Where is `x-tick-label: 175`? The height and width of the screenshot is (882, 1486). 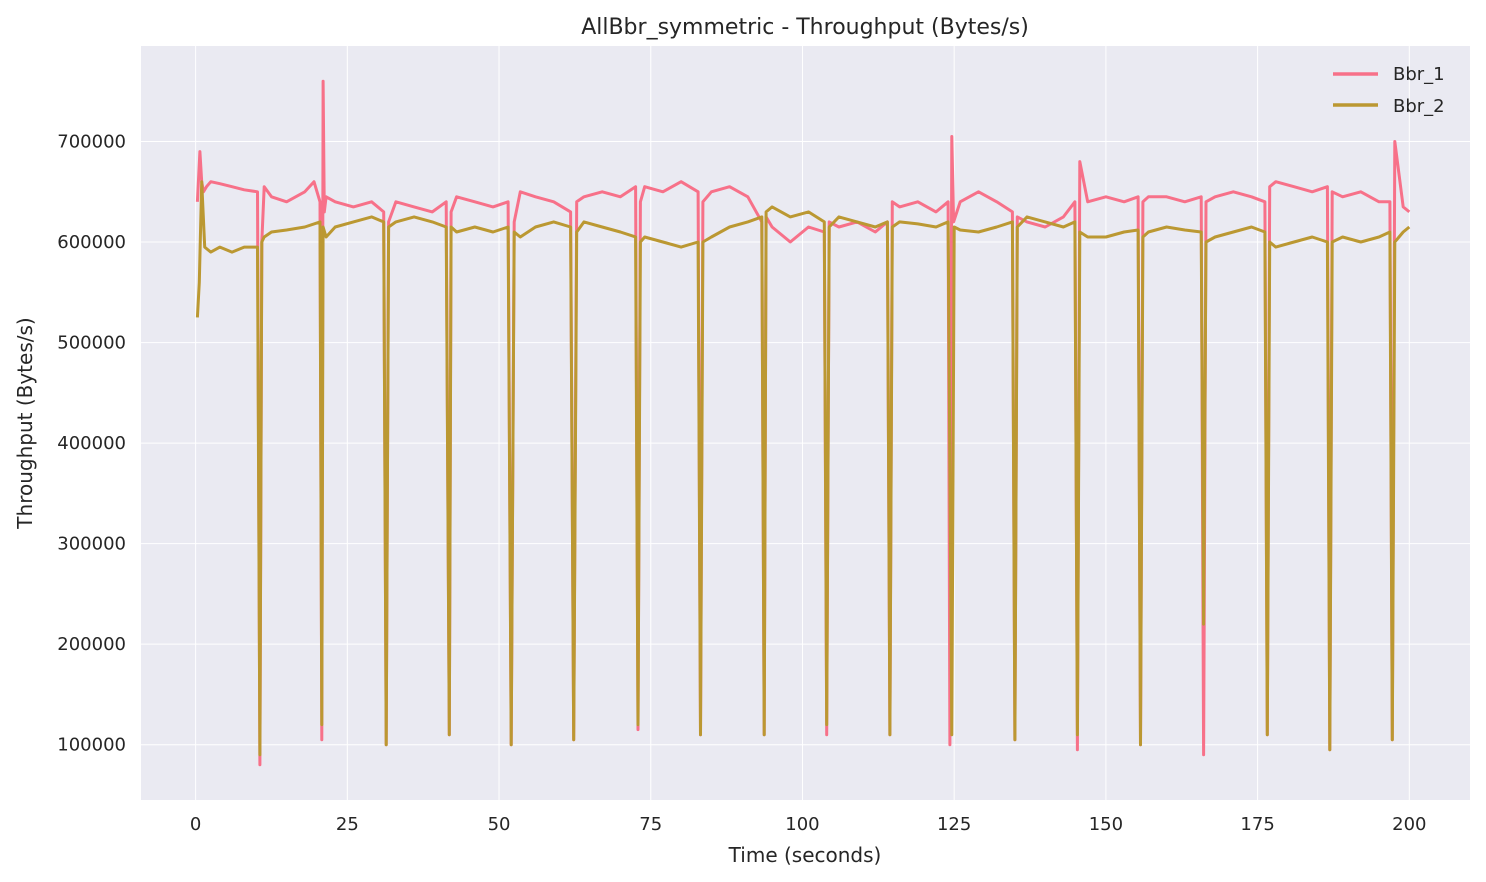
x-tick-label: 175 is located at coordinates (1257, 824).